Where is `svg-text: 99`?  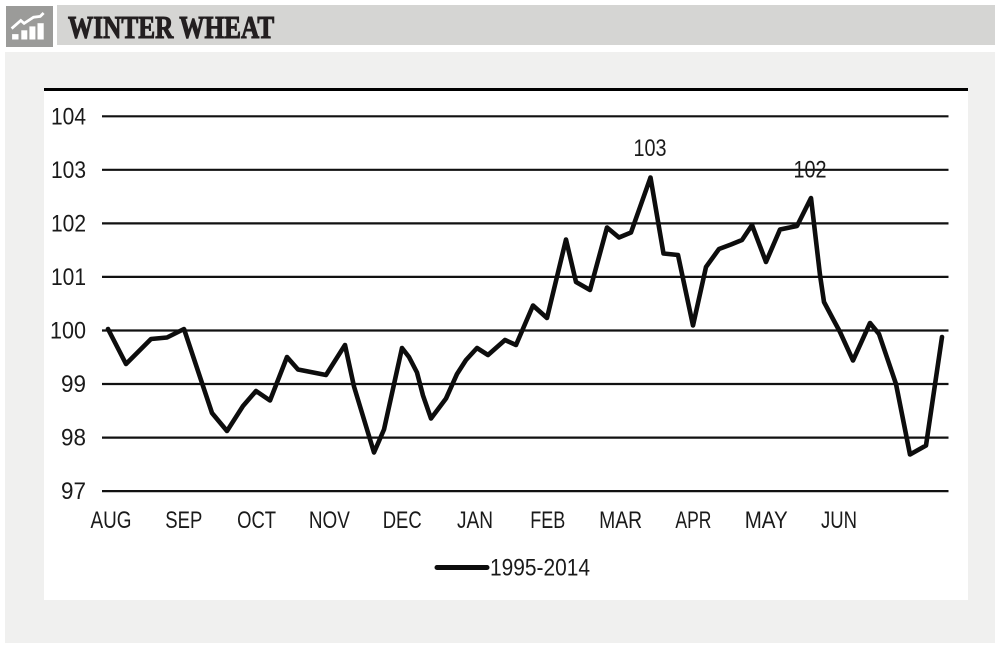
svg-text: 99 is located at coordinates (73, 384).